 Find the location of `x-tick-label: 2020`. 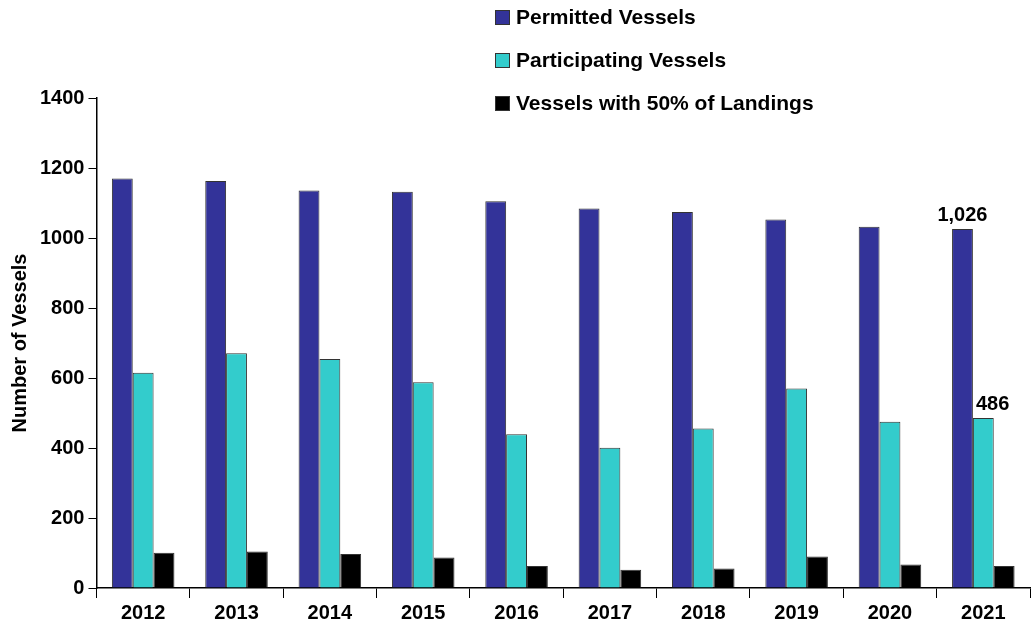

x-tick-label: 2020 is located at coordinates (890, 611).